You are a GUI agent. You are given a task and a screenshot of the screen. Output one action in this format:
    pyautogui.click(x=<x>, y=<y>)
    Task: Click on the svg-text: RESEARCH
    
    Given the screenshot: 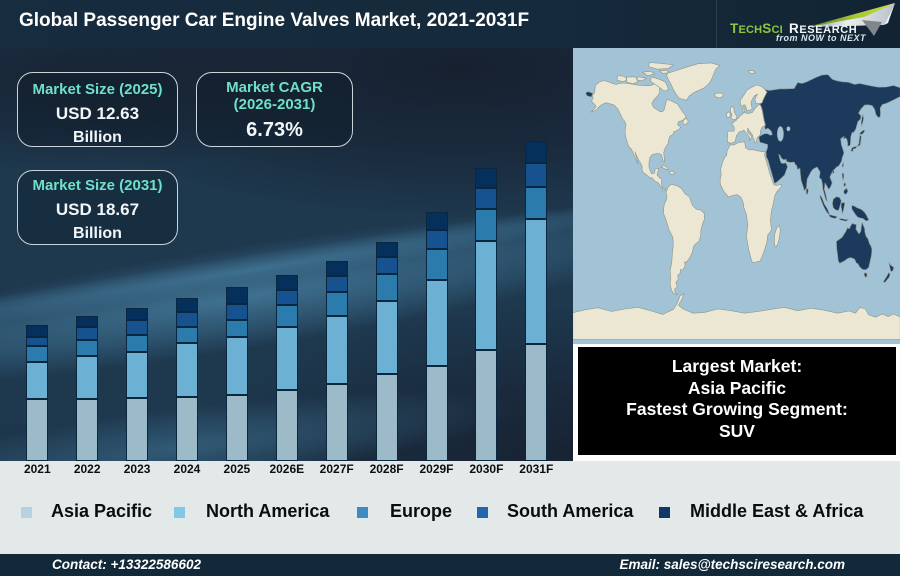 What is the action you would take?
    pyautogui.click(x=823, y=28)
    